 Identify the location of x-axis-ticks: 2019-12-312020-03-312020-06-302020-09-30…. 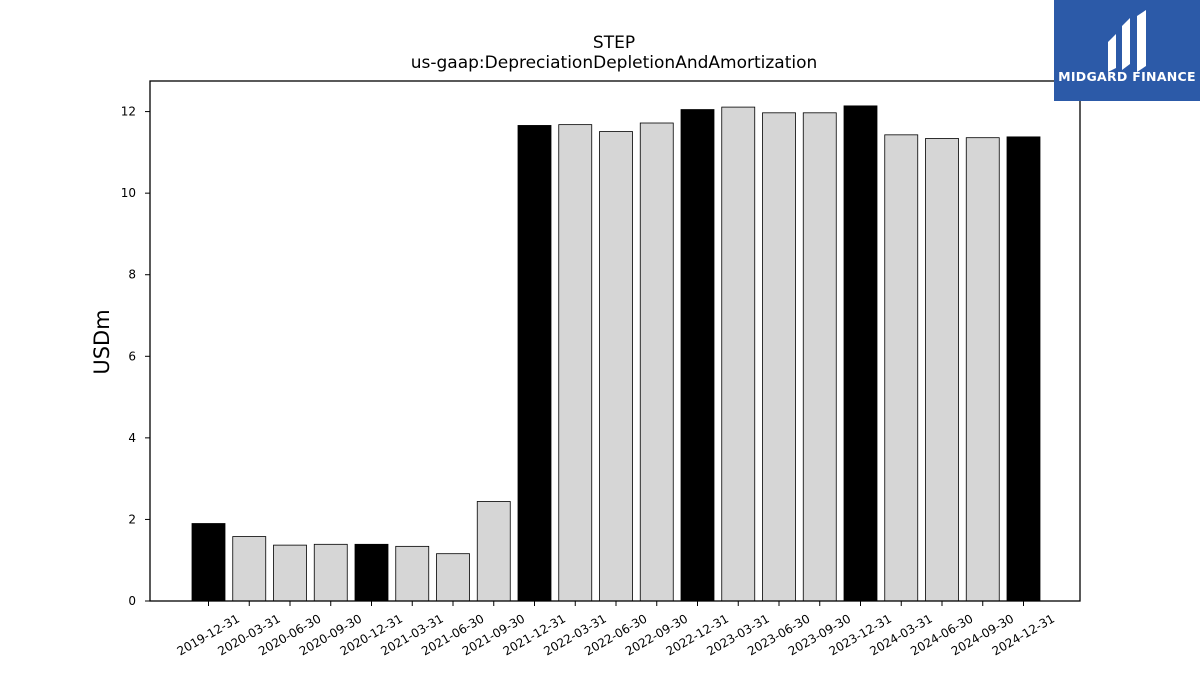
(616, 629).